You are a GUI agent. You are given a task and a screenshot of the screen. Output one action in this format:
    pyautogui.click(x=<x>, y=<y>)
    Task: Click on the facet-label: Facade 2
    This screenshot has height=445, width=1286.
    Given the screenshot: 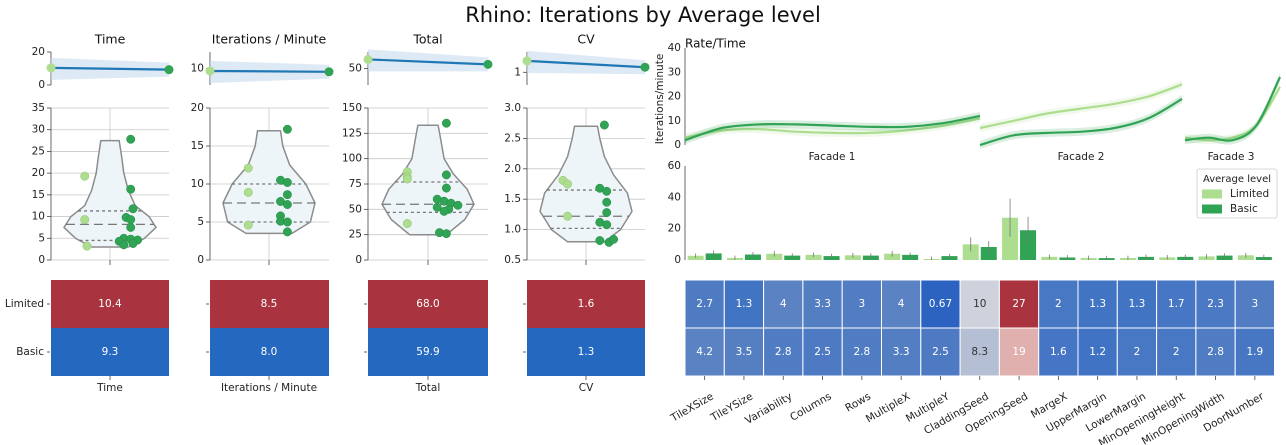 What is the action you would take?
    pyautogui.click(x=1081, y=157)
    